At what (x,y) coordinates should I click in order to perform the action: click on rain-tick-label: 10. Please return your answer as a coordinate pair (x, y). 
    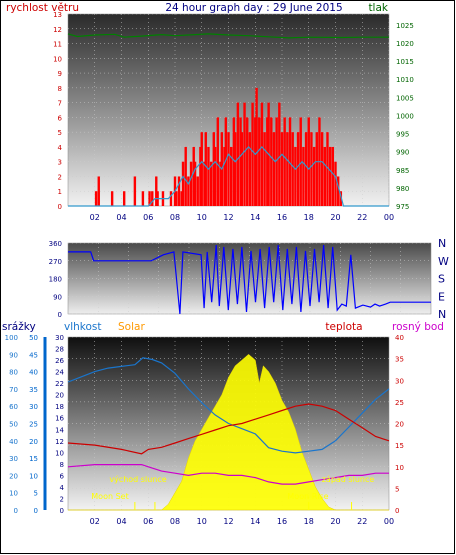
    Looking at the image, I should click on (33, 476).